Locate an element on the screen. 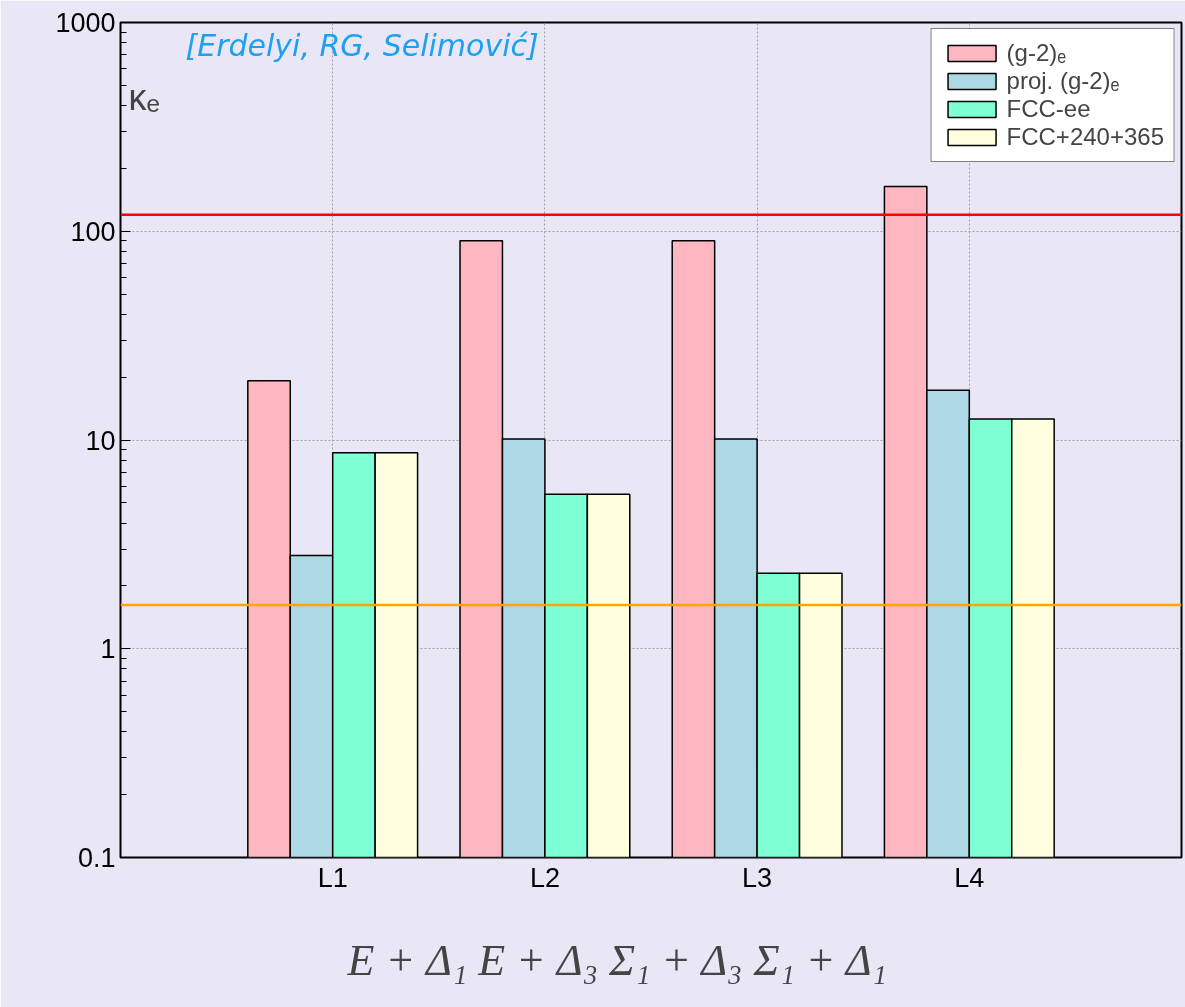  y-tick-label: 1000 is located at coordinates (85, 23).